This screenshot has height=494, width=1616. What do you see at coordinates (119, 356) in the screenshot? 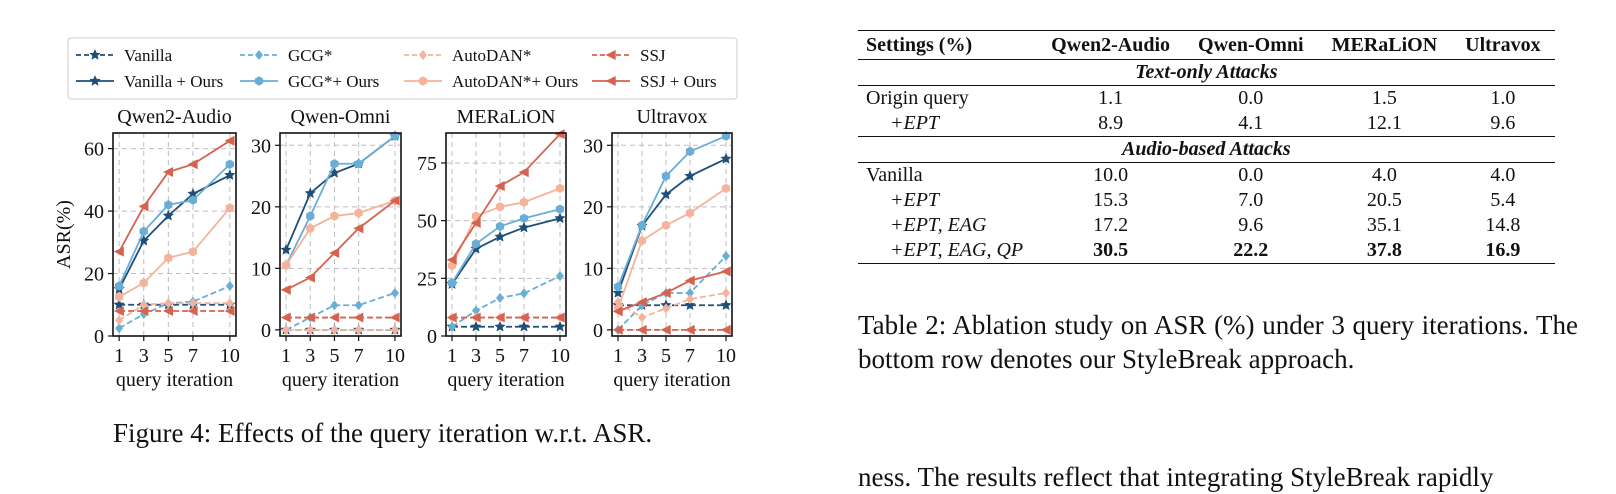
I see `x-tick-label: 1` at bounding box center [119, 356].